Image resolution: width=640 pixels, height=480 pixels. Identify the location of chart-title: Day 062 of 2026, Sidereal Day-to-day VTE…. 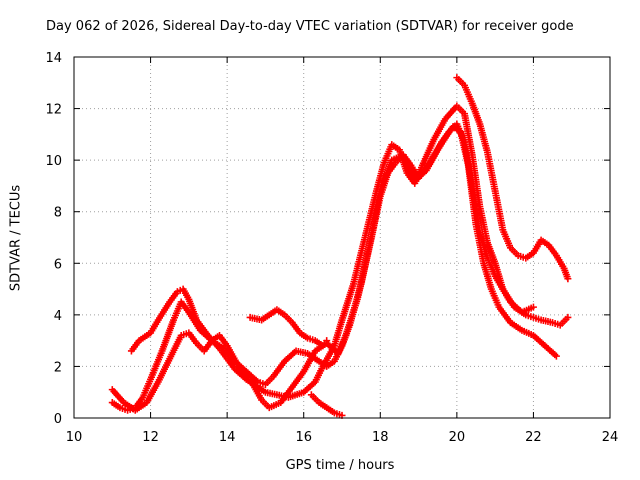
(310, 26).